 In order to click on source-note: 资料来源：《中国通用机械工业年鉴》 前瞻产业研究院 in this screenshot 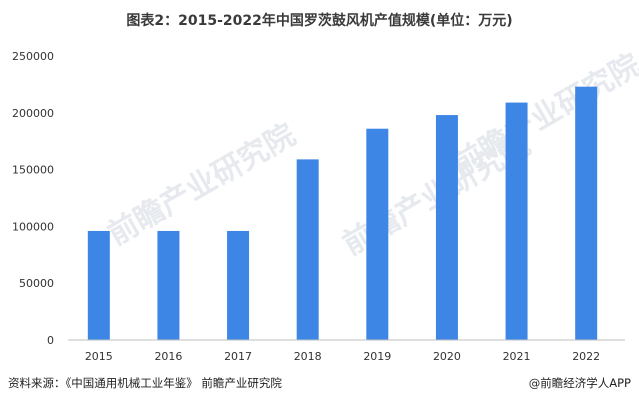, I will do `click(145, 383)`.